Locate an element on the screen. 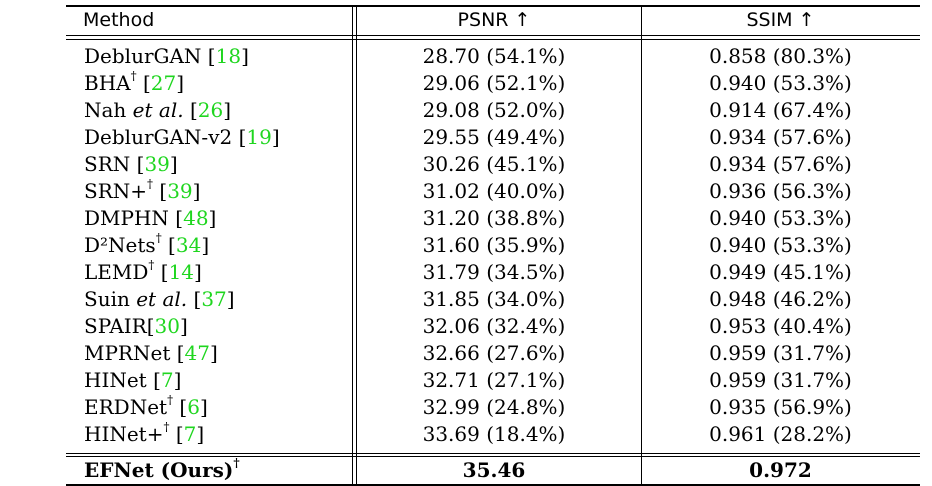 Image resolution: width=932 pixels, height=486 pixels. psnr-cell: 31.02 (40.0%) is located at coordinates (494, 191).